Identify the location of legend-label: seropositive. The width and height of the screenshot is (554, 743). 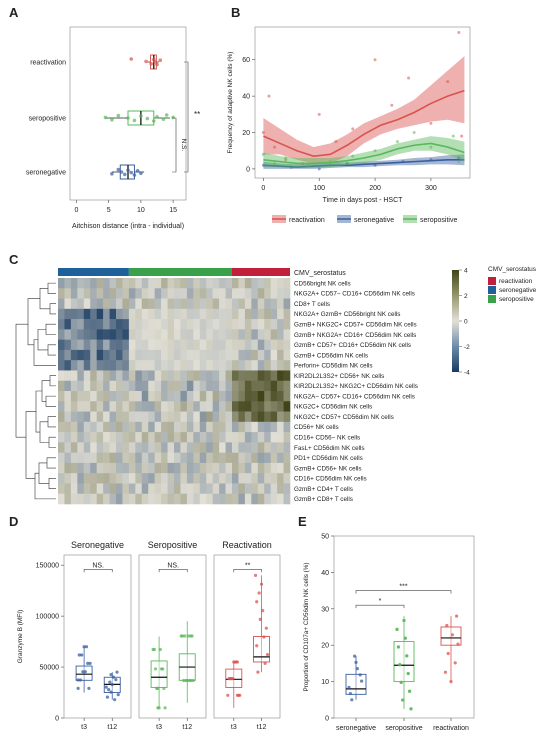
(438, 220).